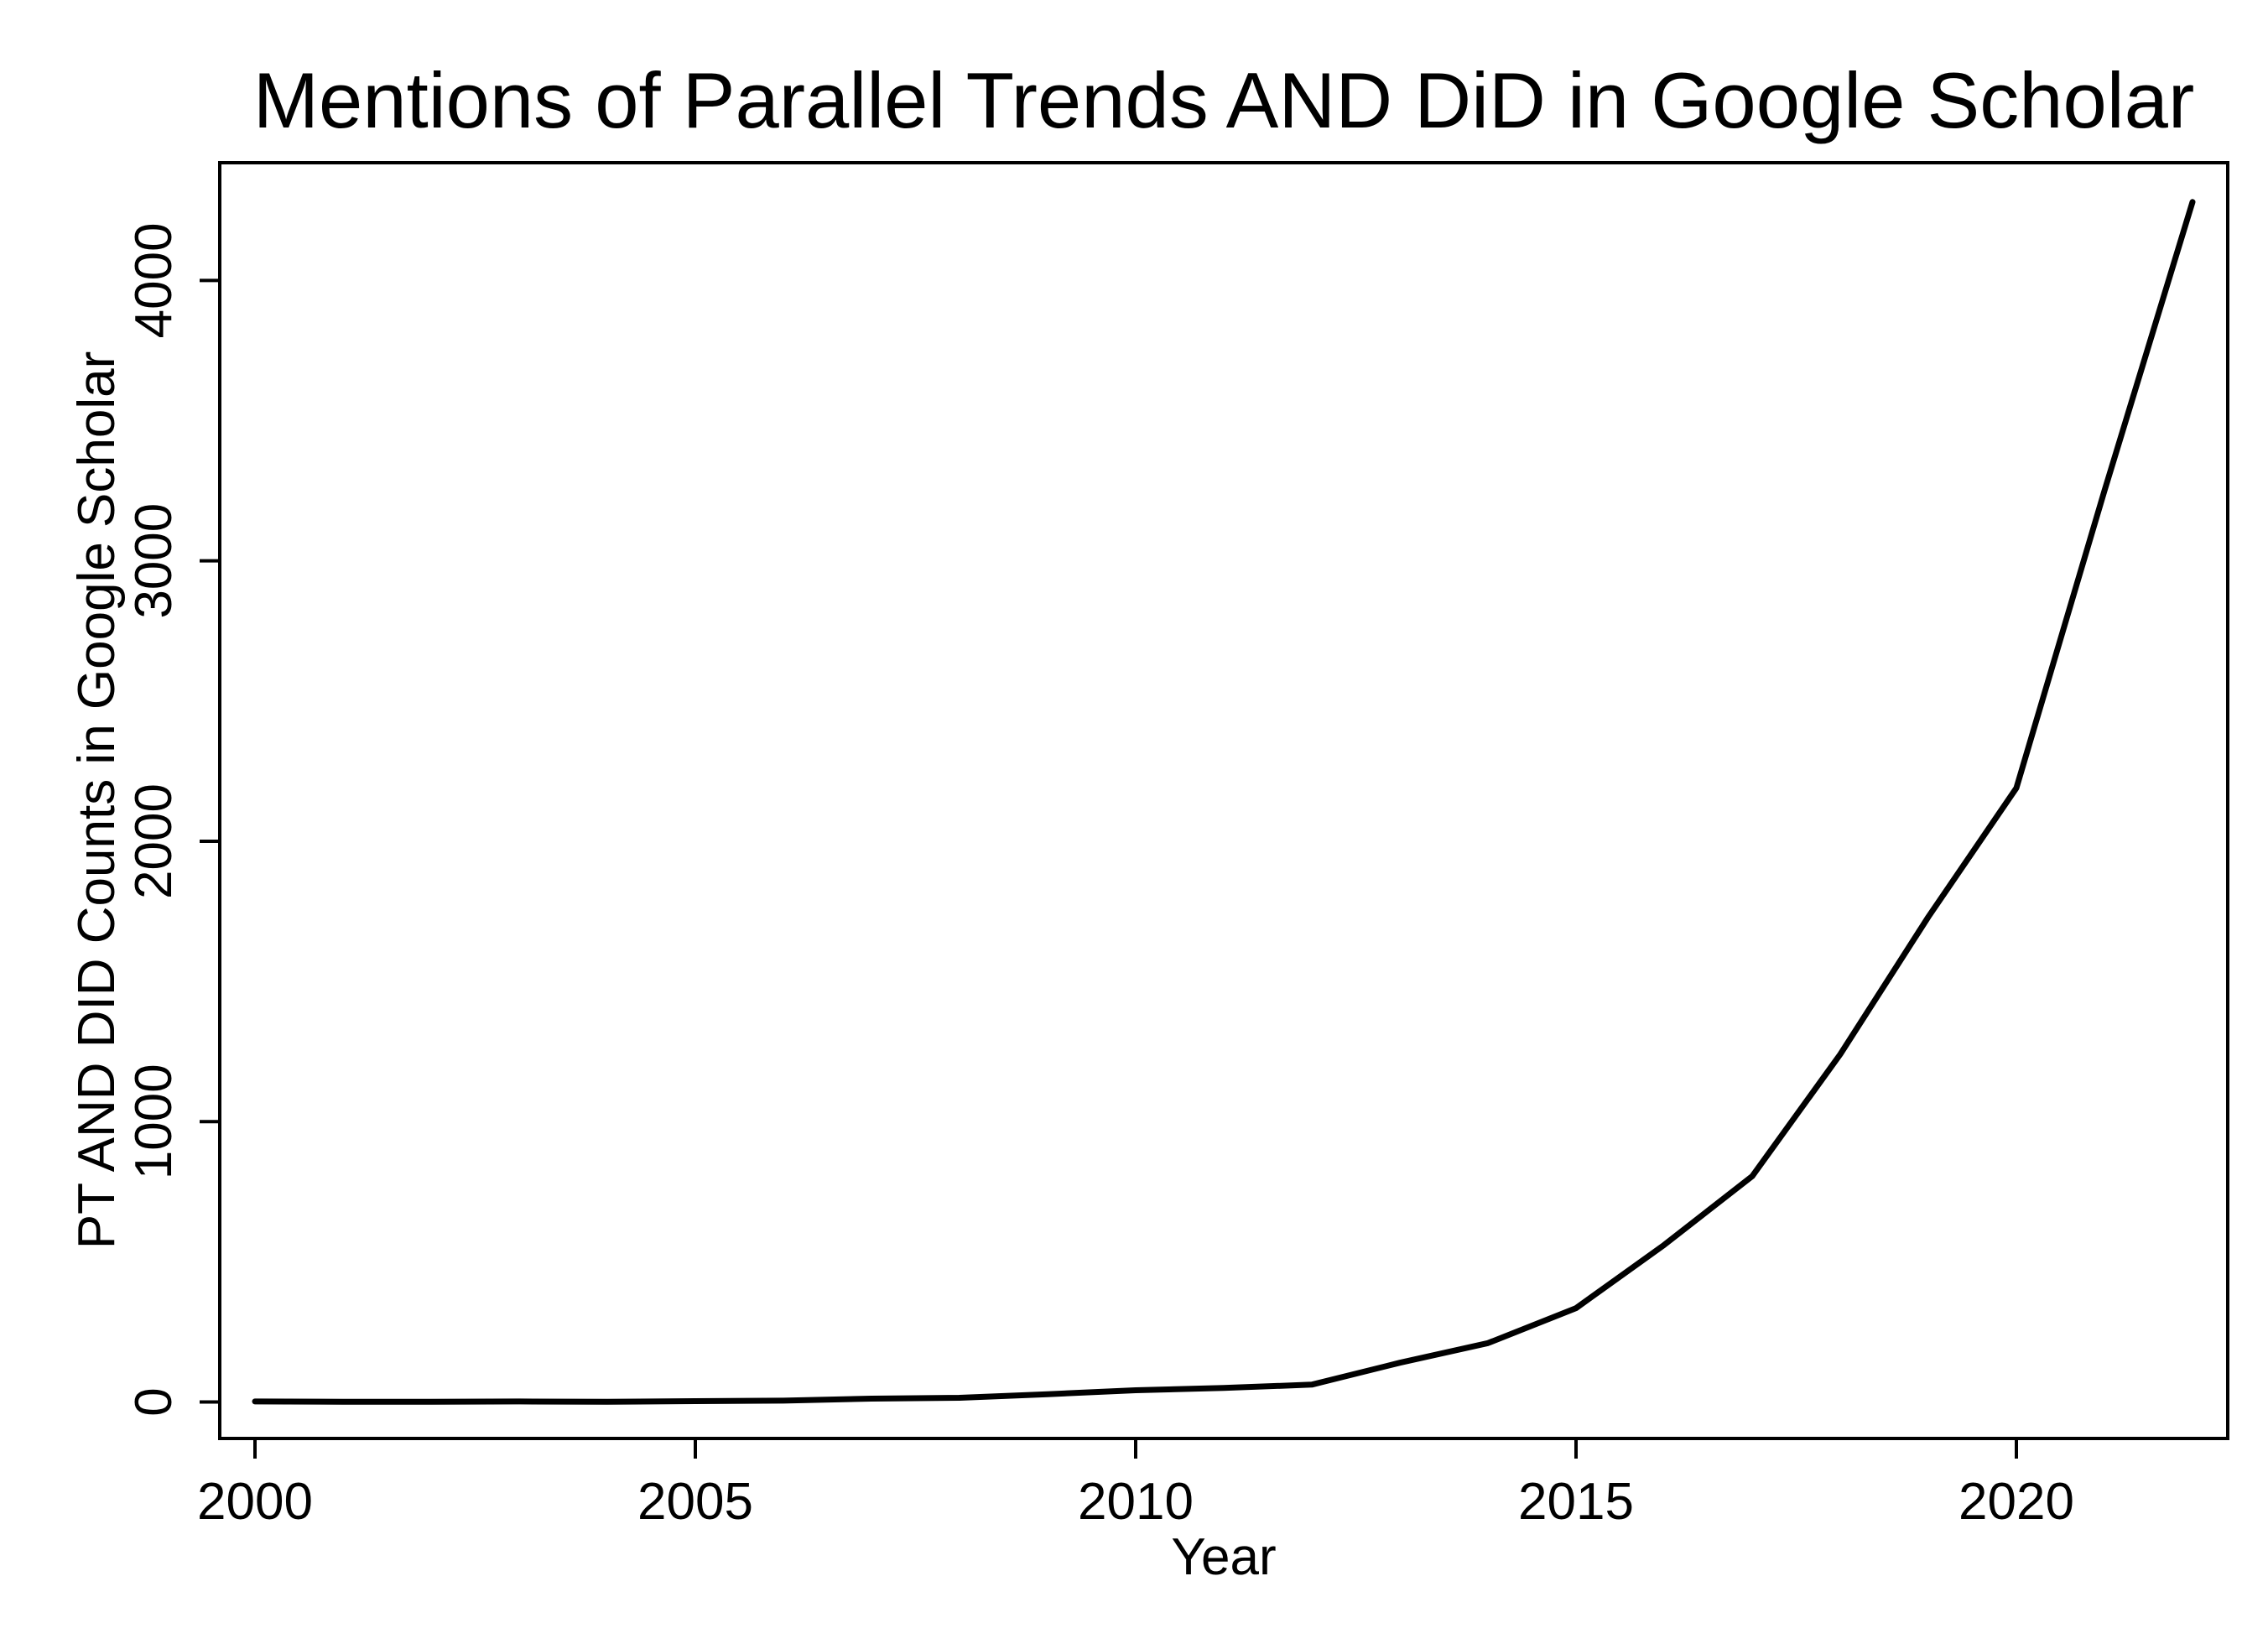  What do you see at coordinates (154, 280) in the screenshot?
I see `y-tick-label: 4000` at bounding box center [154, 280].